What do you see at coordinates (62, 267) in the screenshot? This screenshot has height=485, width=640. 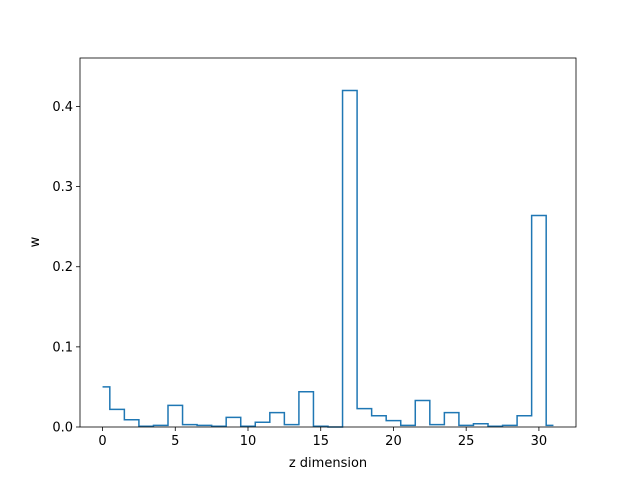 I see `y-tick-label: 0.2` at bounding box center [62, 267].